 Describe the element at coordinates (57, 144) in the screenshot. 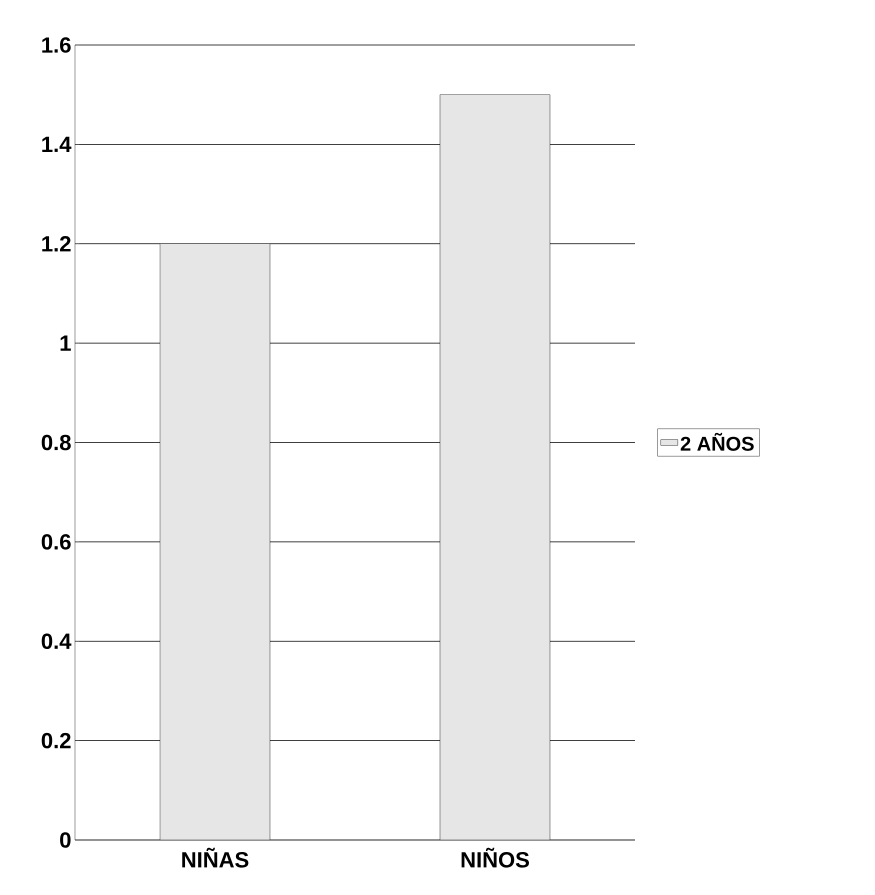

I see `y-tick-label: 1.4` at that location.